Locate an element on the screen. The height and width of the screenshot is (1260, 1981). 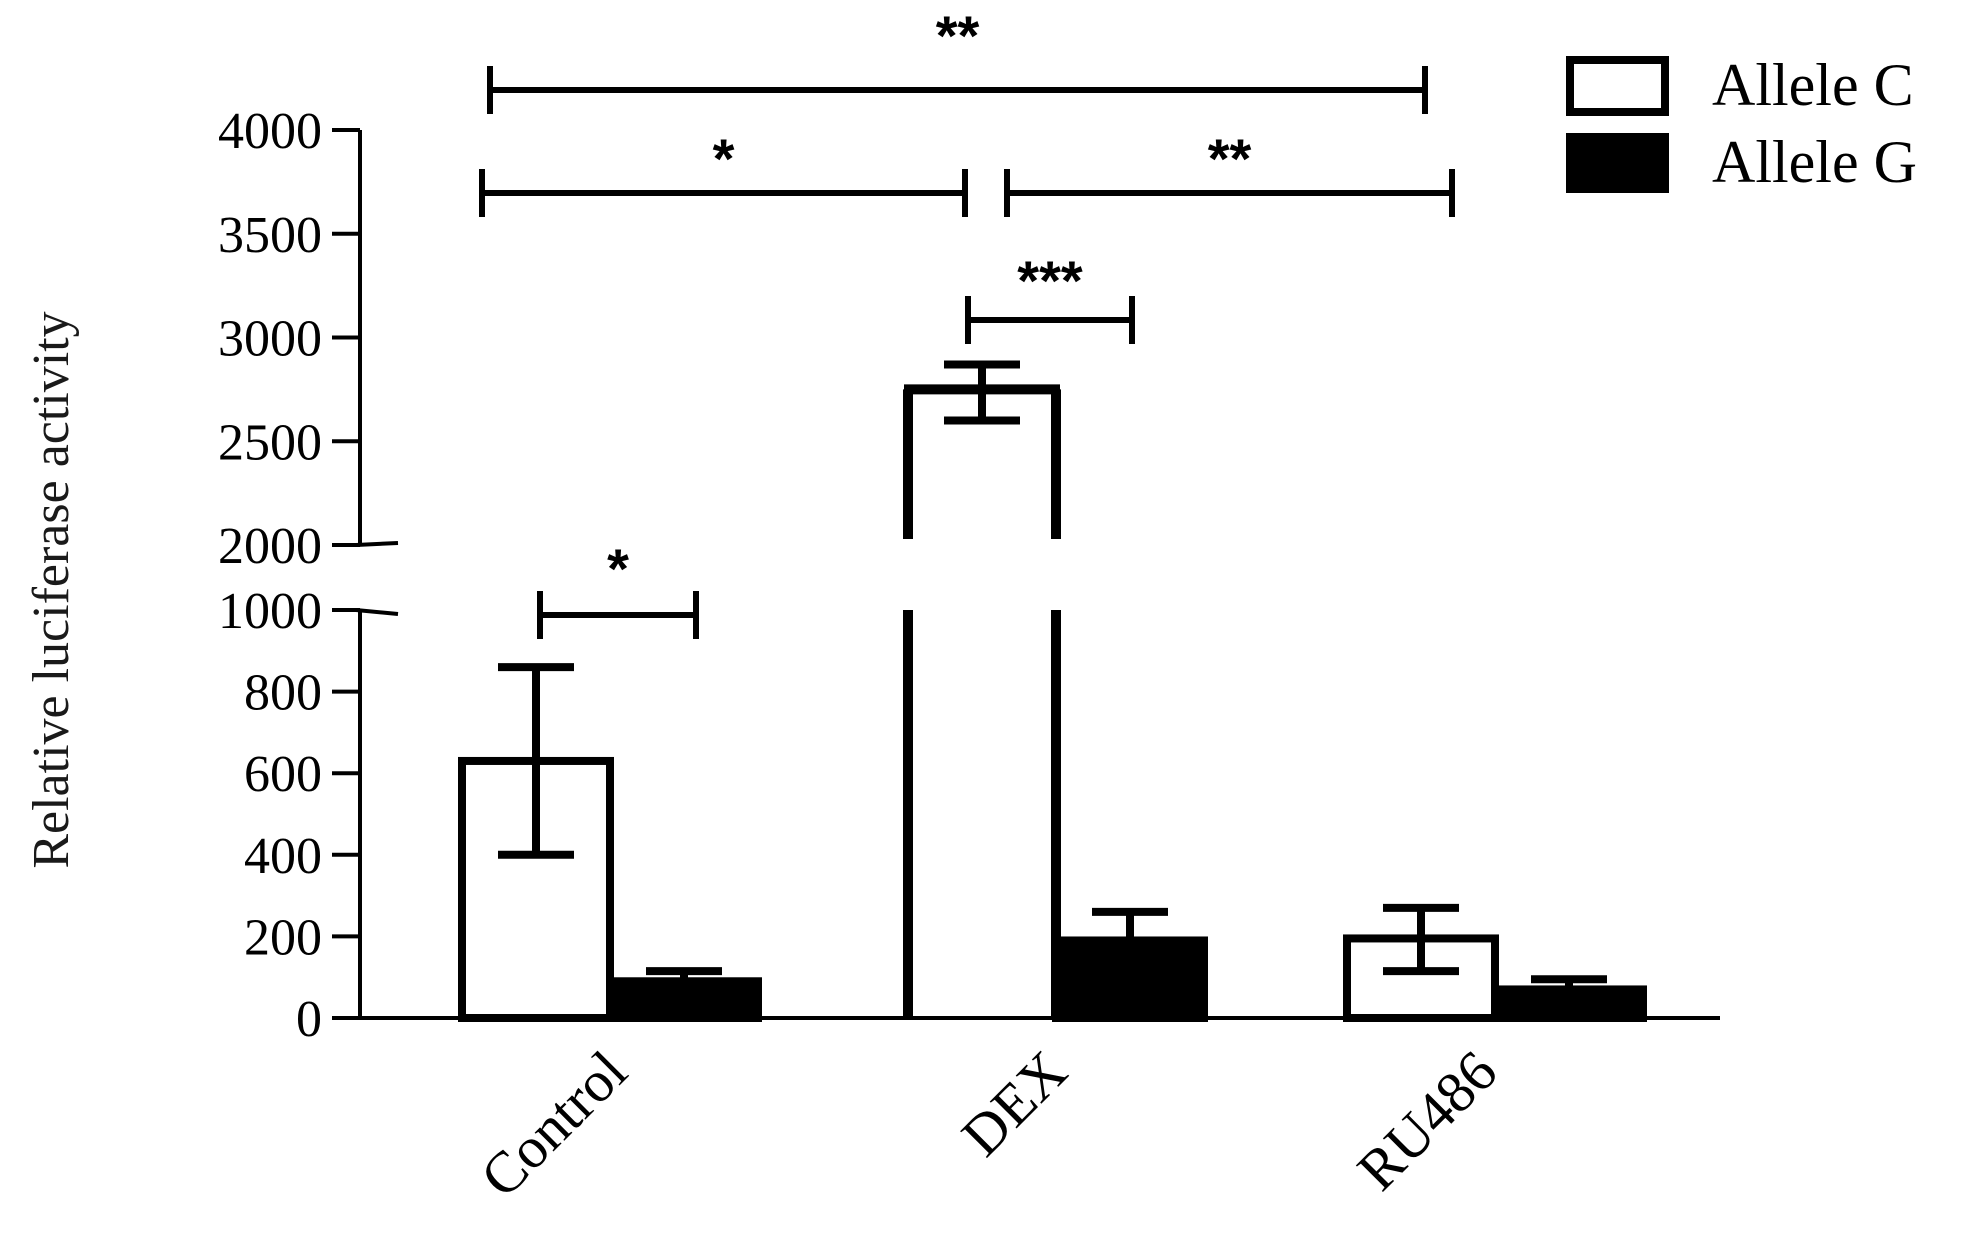
legend-label: Allele G is located at coordinates (1814, 162).